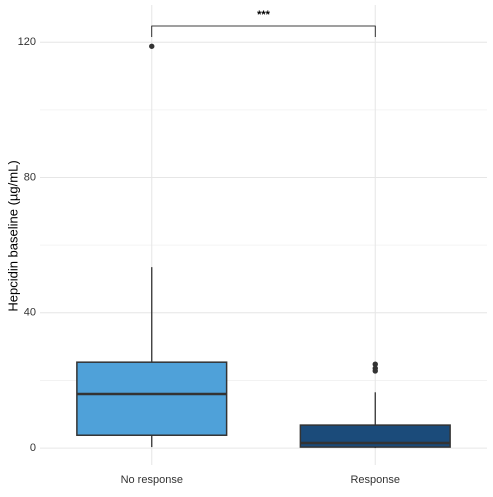  Describe the element at coordinates (152, 480) in the screenshot. I see `x-tick-label: No response` at that location.